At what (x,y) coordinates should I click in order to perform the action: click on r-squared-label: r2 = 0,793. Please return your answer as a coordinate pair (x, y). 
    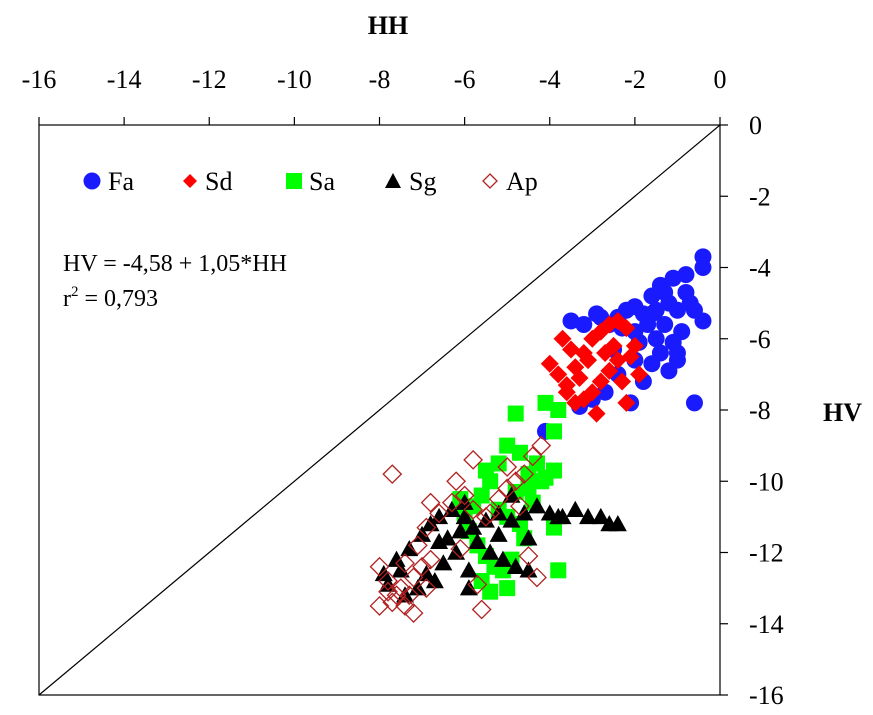
    Looking at the image, I should click on (110, 298).